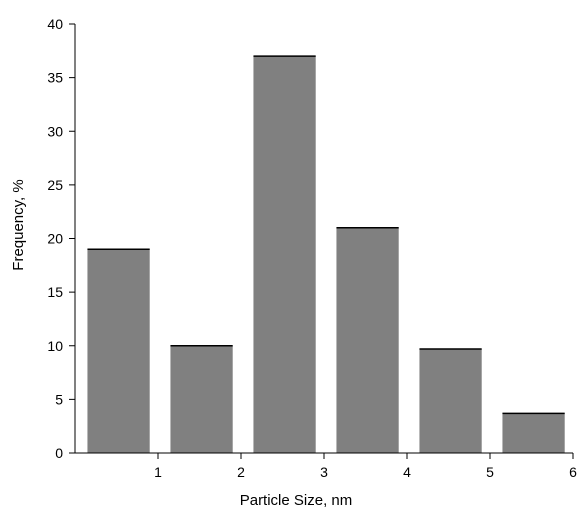 The width and height of the screenshot is (580, 515). Describe the element at coordinates (55, 131) in the screenshot. I see `y-tick-label: 30` at that location.